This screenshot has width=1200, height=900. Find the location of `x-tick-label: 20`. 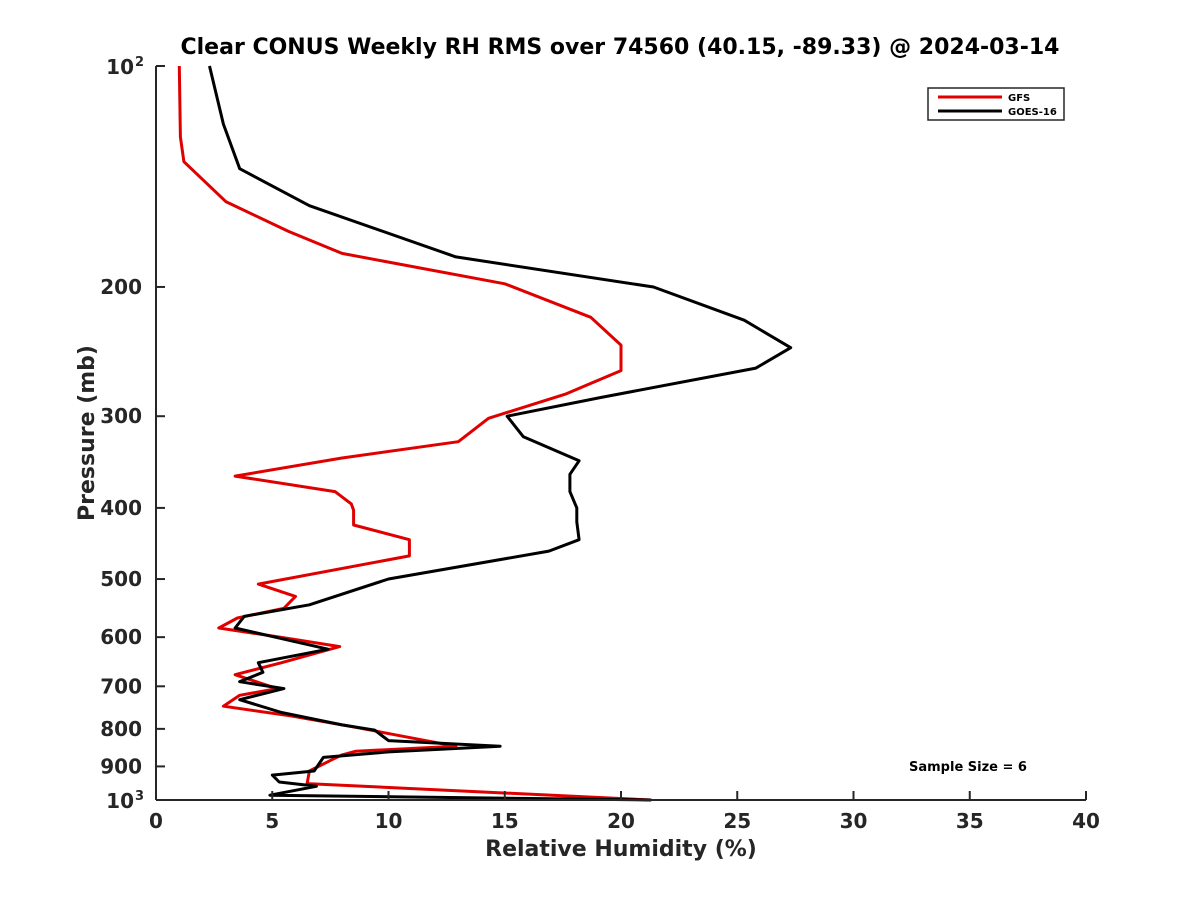

x-tick-label: 20 is located at coordinates (621, 821).